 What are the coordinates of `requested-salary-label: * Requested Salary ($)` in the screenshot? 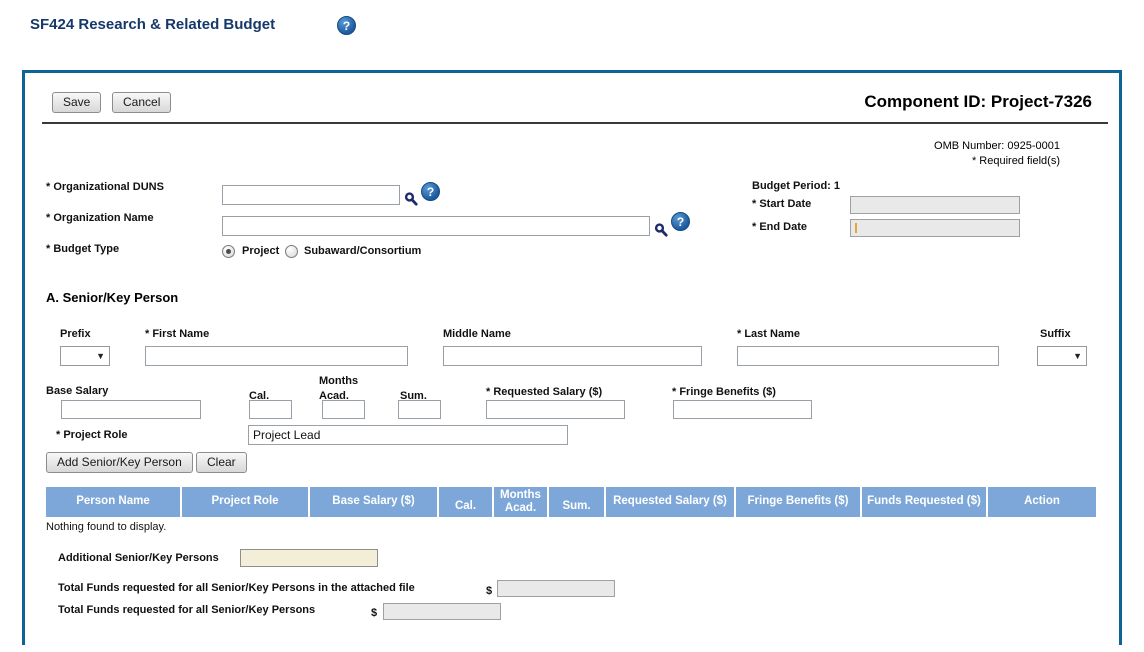 It's located at (544, 392).